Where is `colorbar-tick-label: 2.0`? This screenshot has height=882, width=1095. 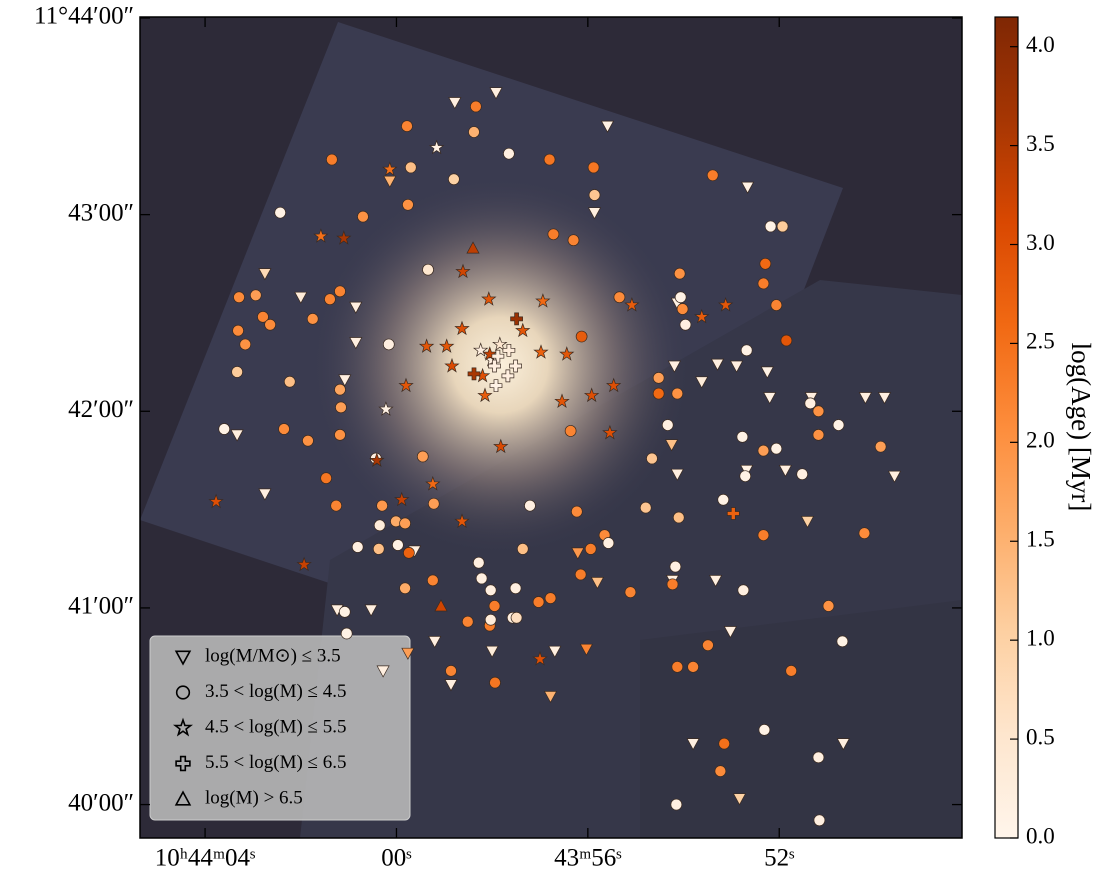
colorbar-tick-label: 2.0 is located at coordinates (1040, 440).